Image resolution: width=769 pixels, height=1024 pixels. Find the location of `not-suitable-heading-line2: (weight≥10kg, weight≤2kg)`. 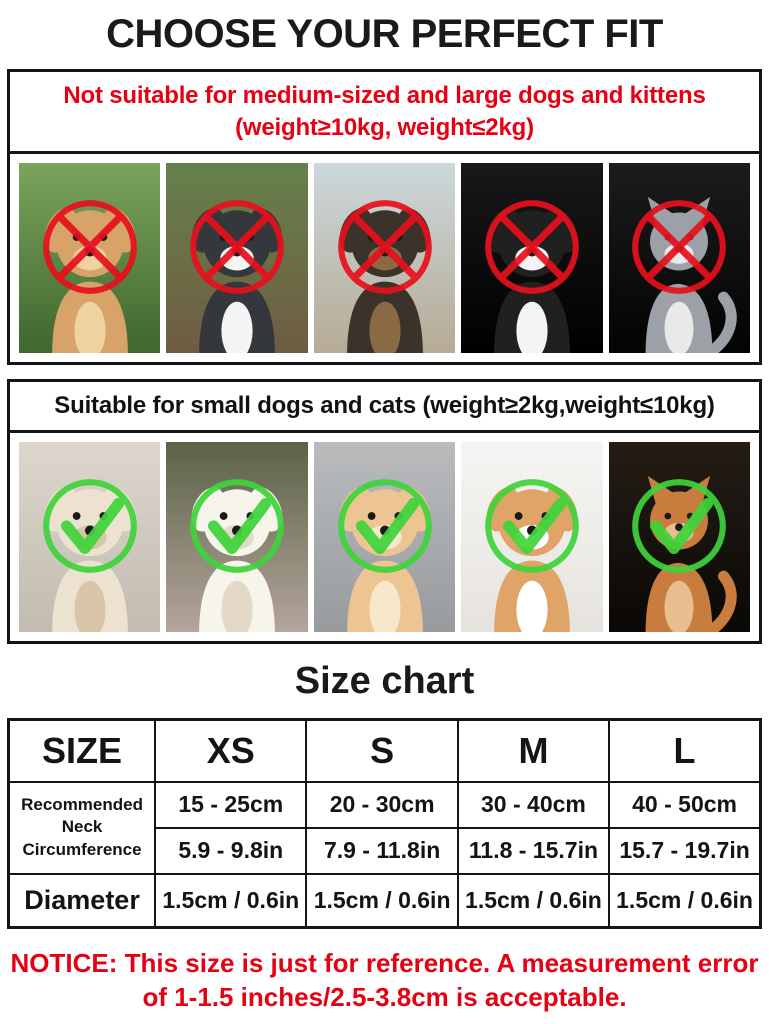

not-suitable-heading-line2: (weight≥10kg, weight≤2kg) is located at coordinates (384, 127).